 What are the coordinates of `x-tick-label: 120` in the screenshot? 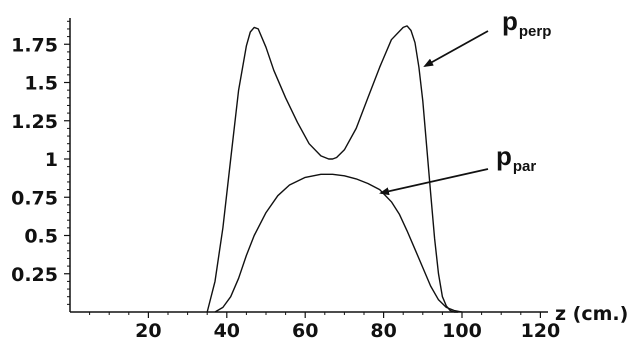 It's located at (541, 331).